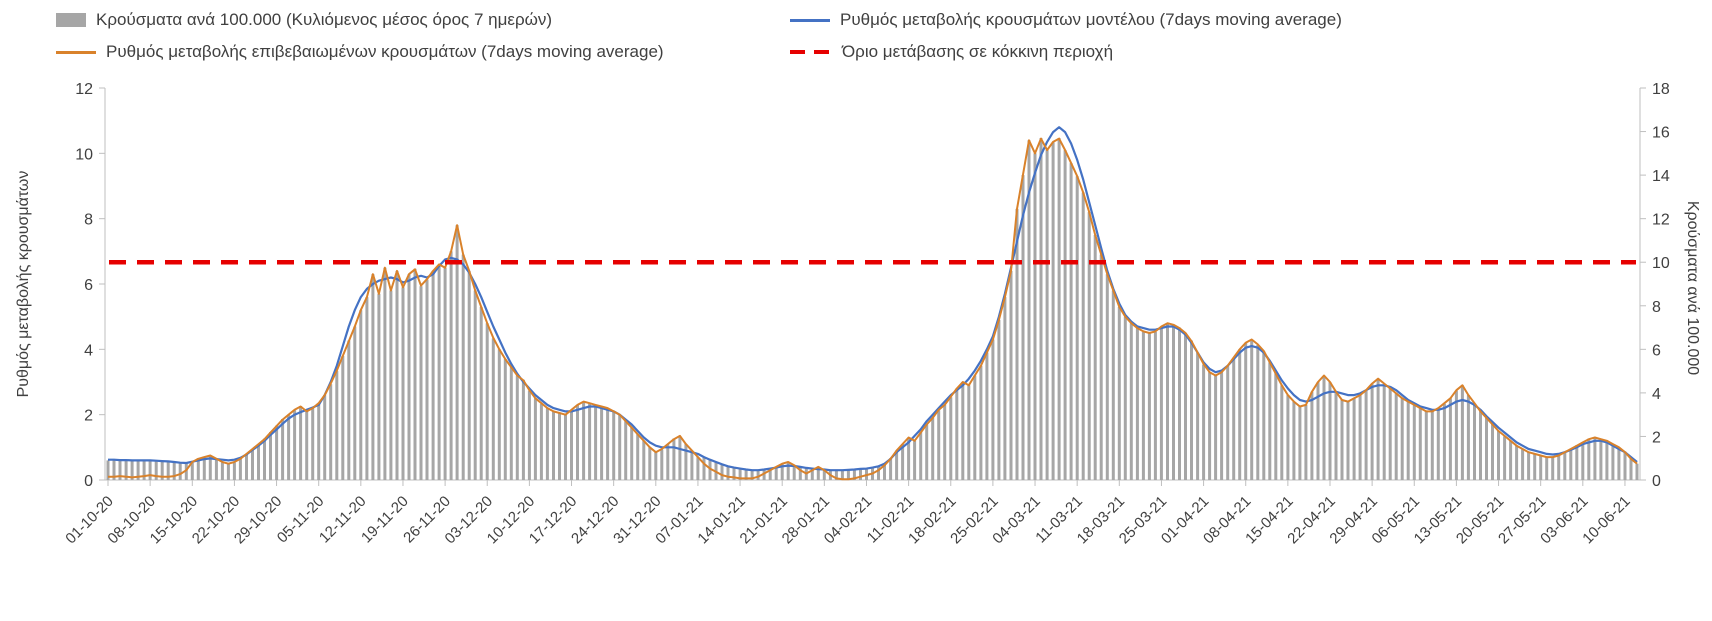 Image resolution: width=1712 pixels, height=621 pixels. I want to click on y-tick-label-right: 16, so click(1661, 133).